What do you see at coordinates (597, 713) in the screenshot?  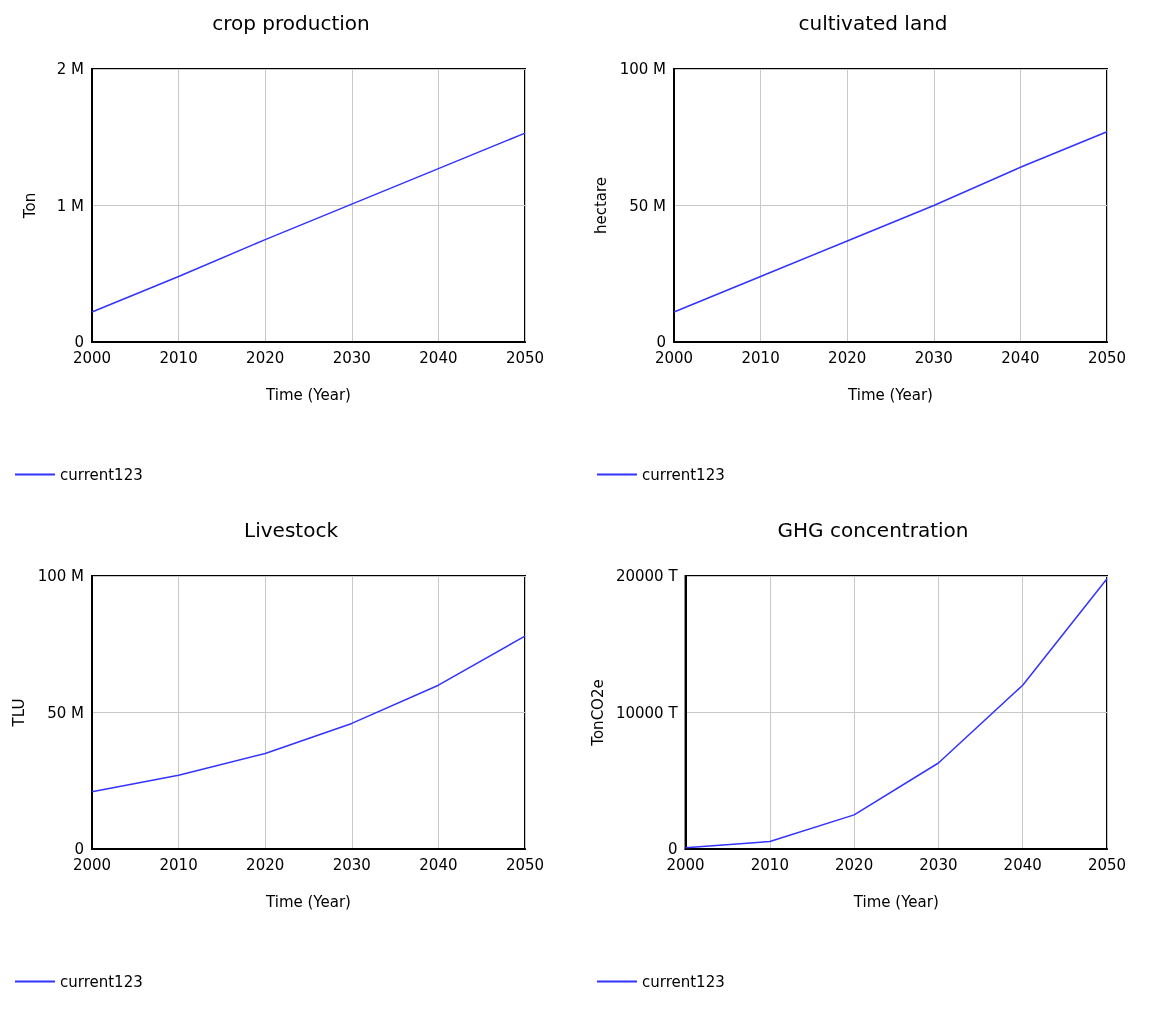 I see `y-axis-title: TonCO2e` at bounding box center [597, 713].